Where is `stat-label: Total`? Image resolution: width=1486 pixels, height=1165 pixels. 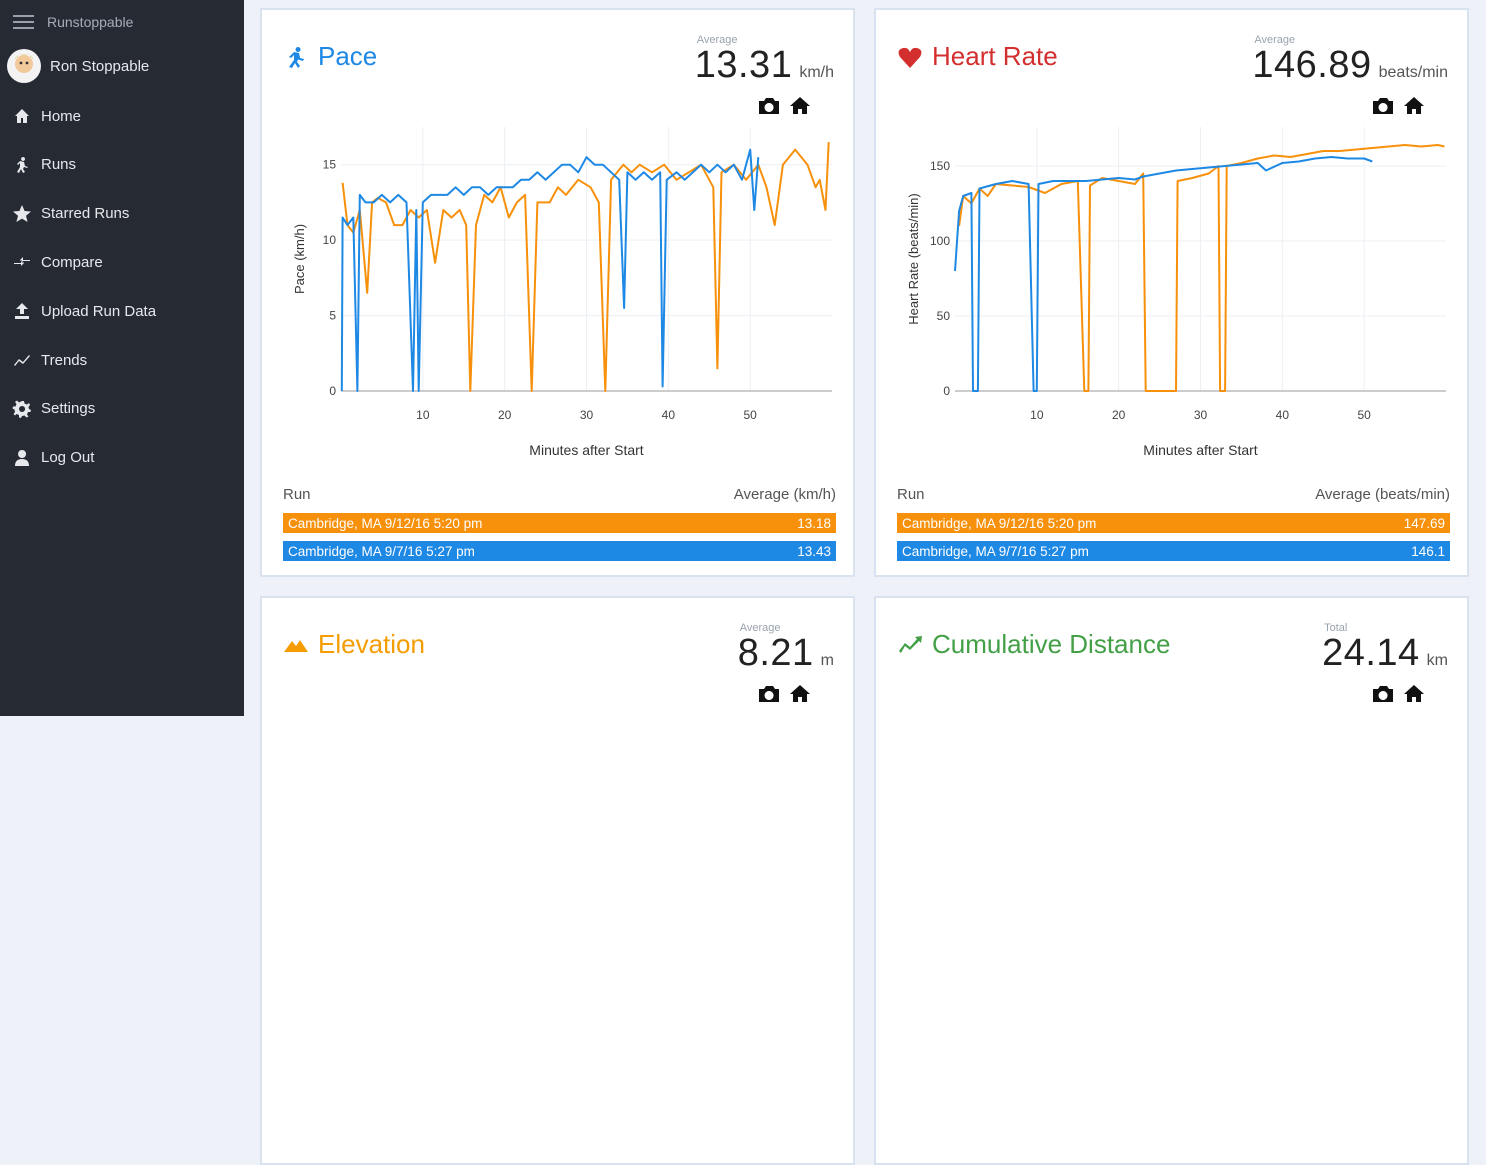 stat-label: Total is located at coordinates (1336, 628).